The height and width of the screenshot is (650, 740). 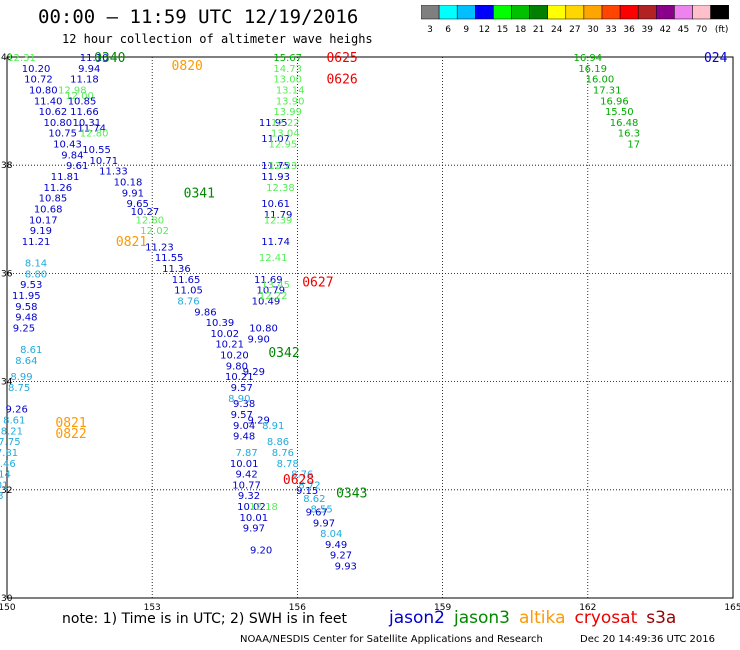 What do you see at coordinates (270, 291) in the screenshot?
I see `wave-height-point: 10.79` at bounding box center [270, 291].